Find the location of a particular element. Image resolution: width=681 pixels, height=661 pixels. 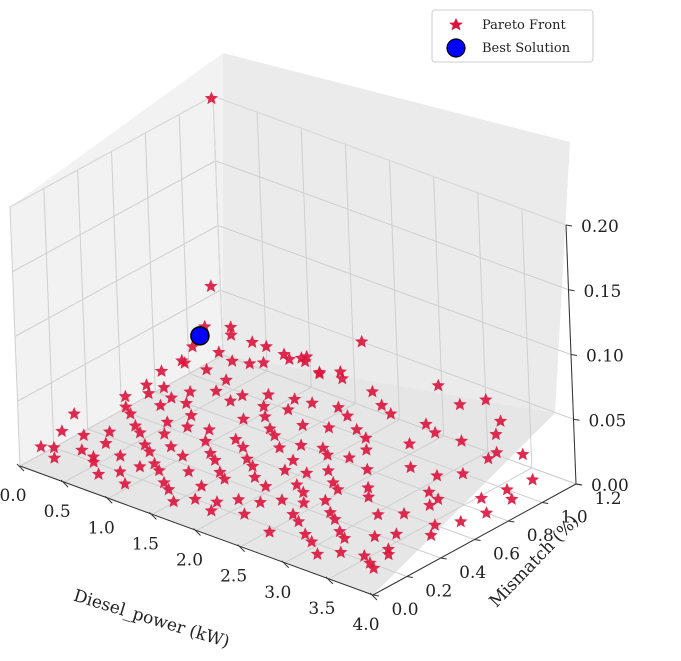

x-tick-label: 1.0 is located at coordinates (101, 528).